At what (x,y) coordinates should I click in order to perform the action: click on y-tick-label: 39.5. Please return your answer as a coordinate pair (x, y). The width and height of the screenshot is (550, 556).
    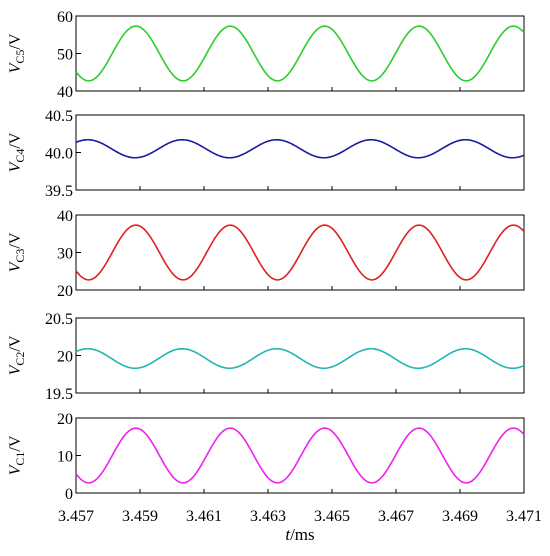
    Looking at the image, I should click on (59, 191).